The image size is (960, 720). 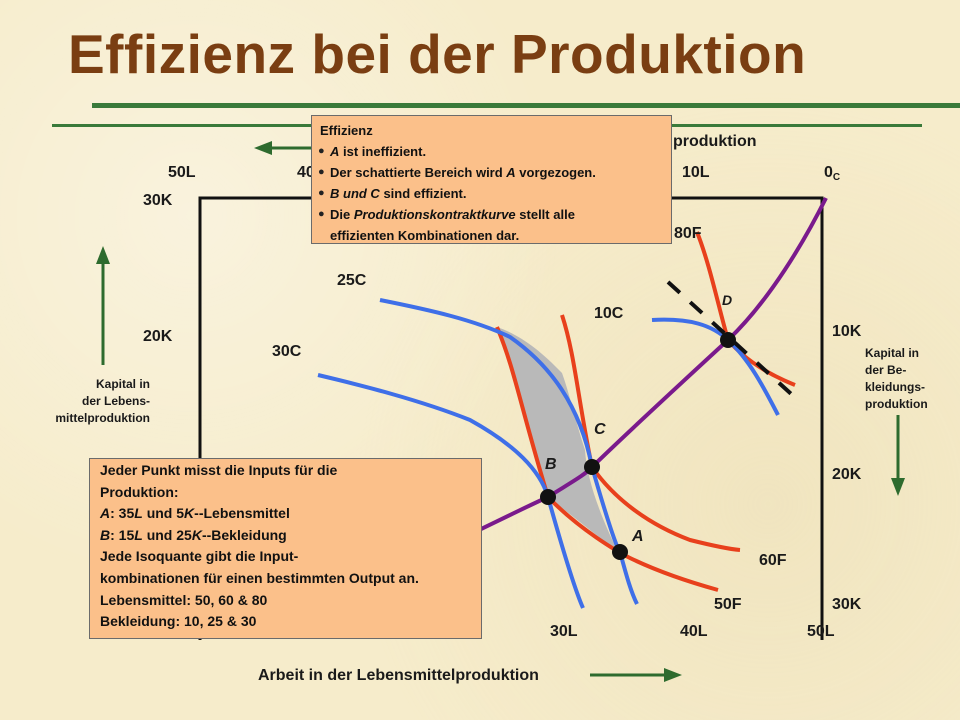 I want to click on arrow-up-left, so click(x=103, y=305).